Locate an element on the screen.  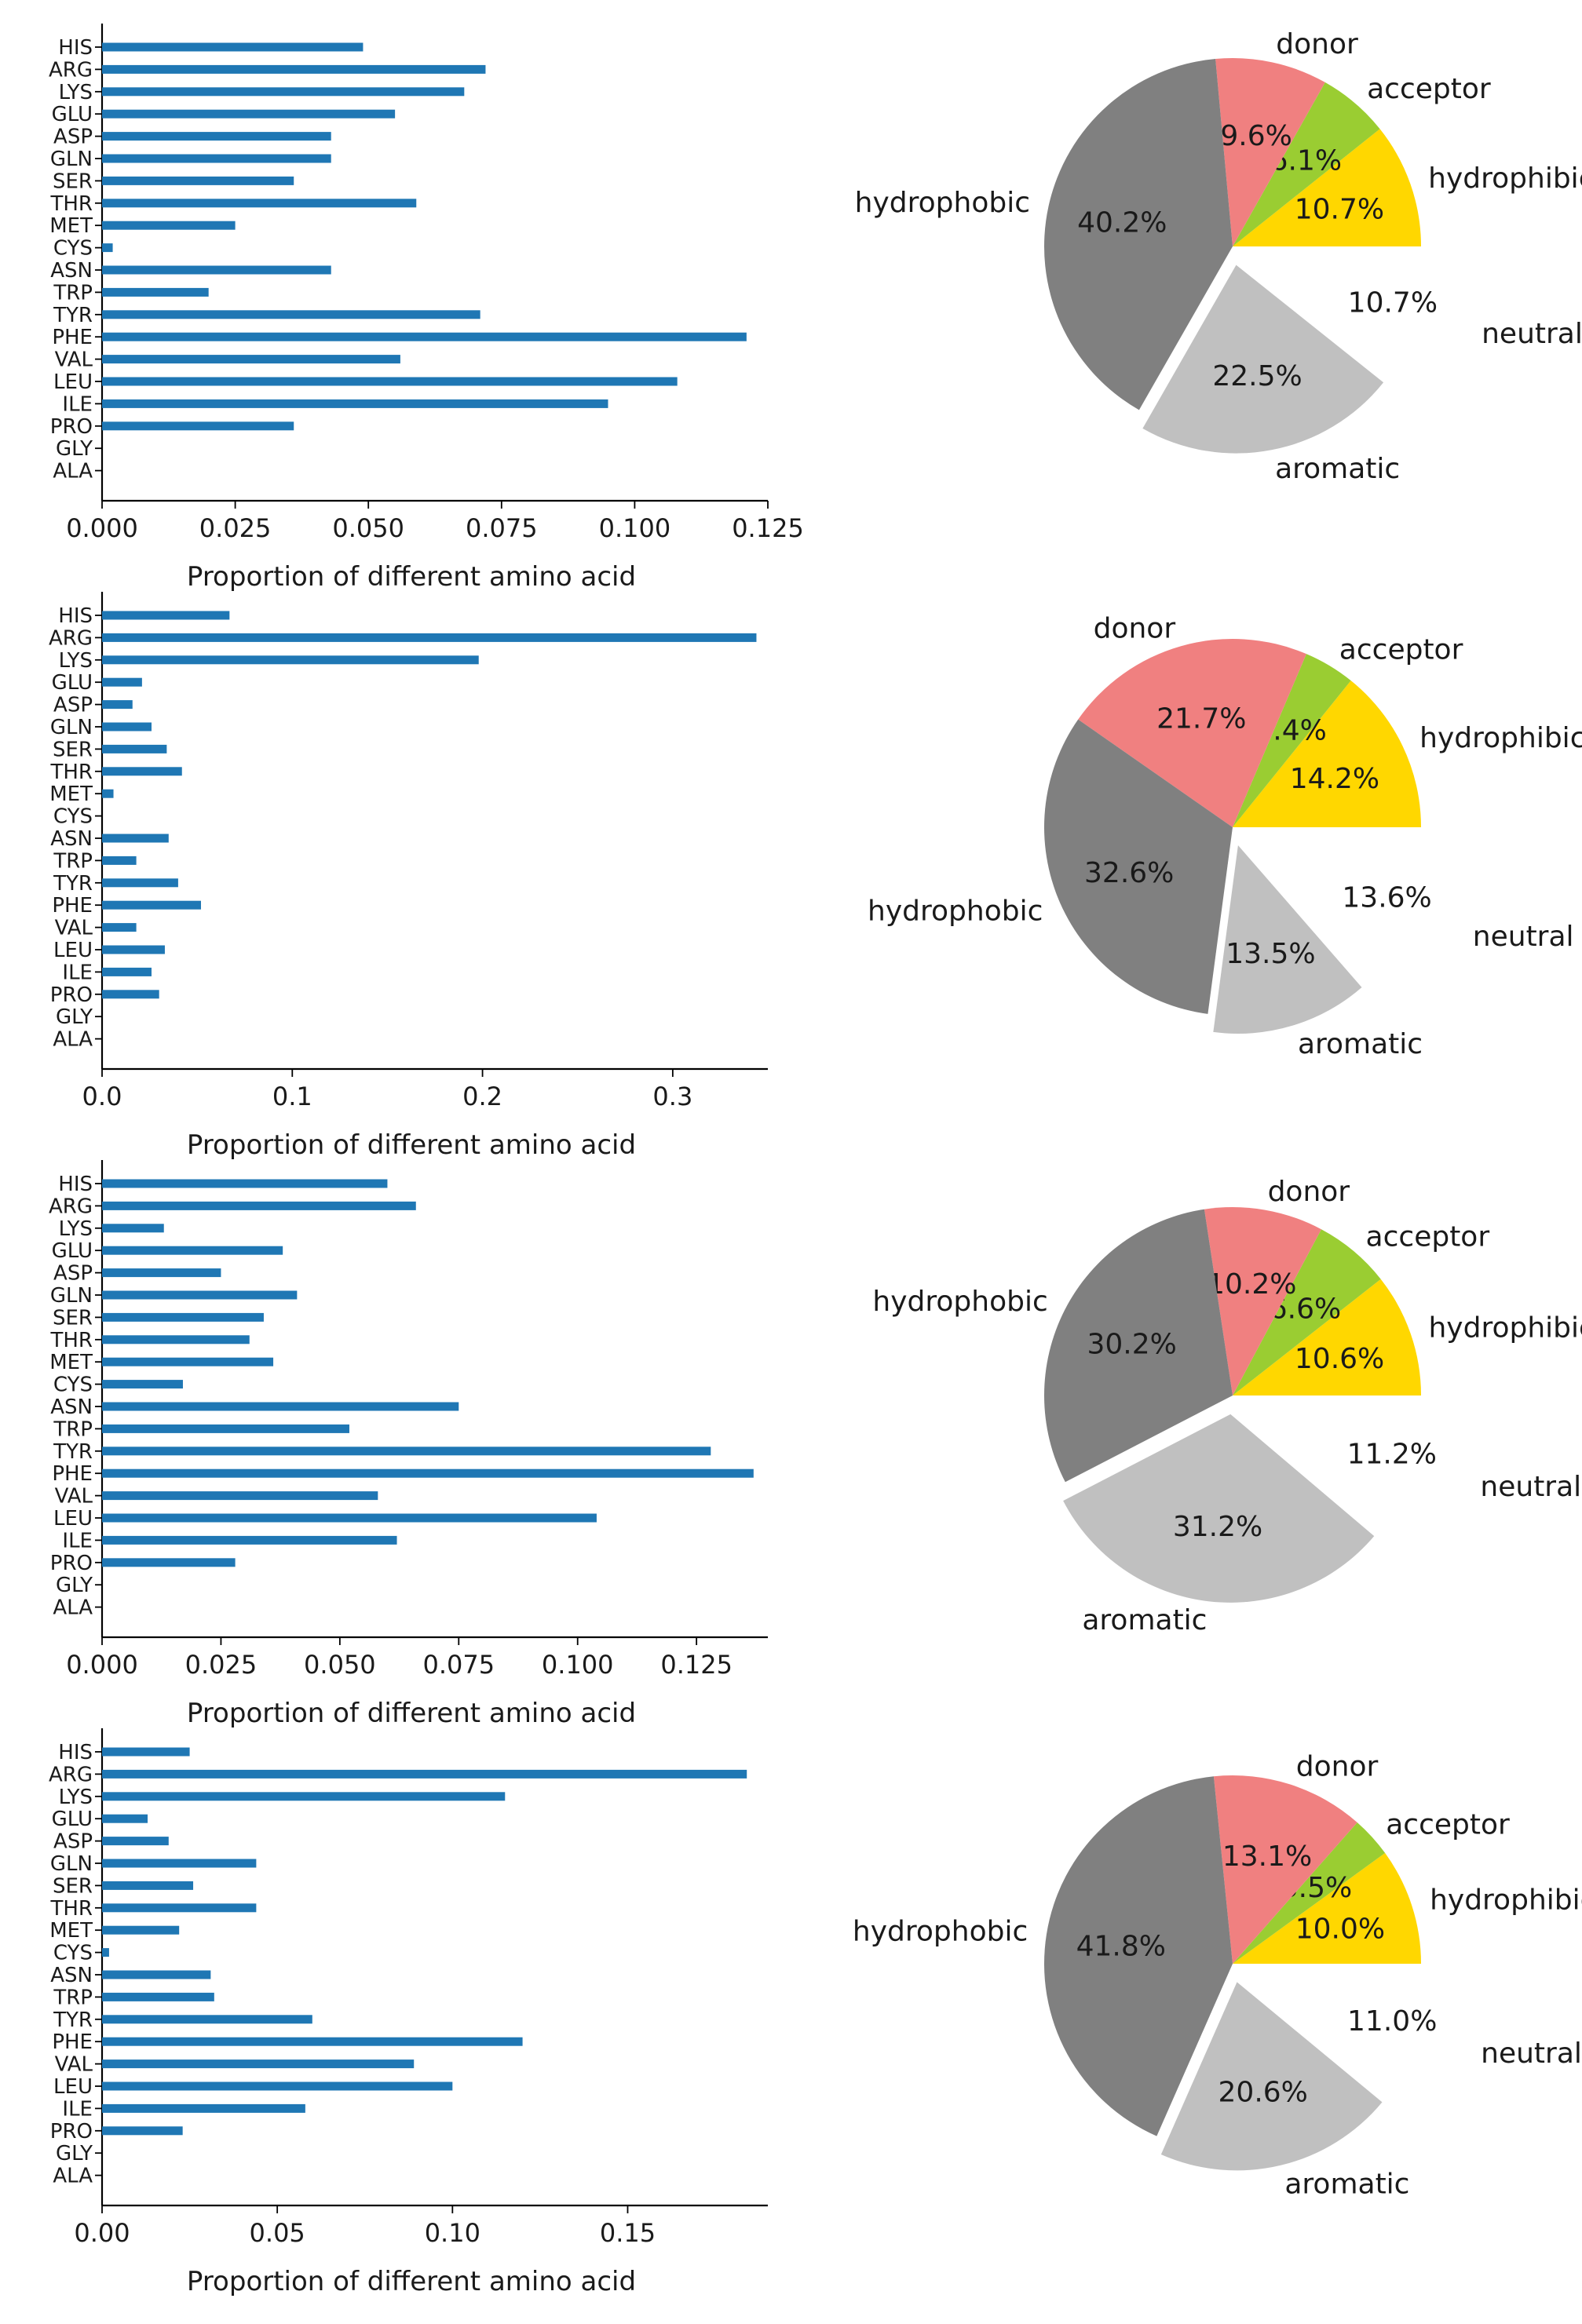
pie-pct-label: 41.8% is located at coordinates (1121, 1946).